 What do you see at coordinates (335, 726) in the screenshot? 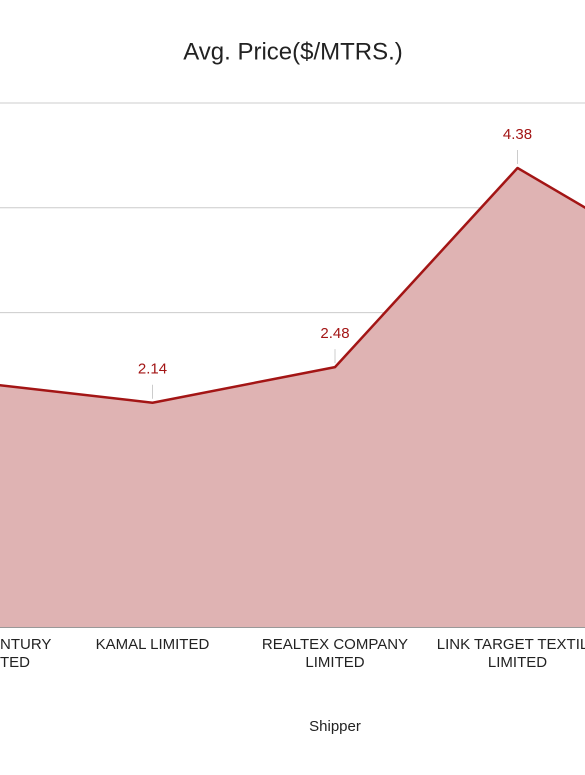
I see `x-axis-title: Shipper` at bounding box center [335, 726].